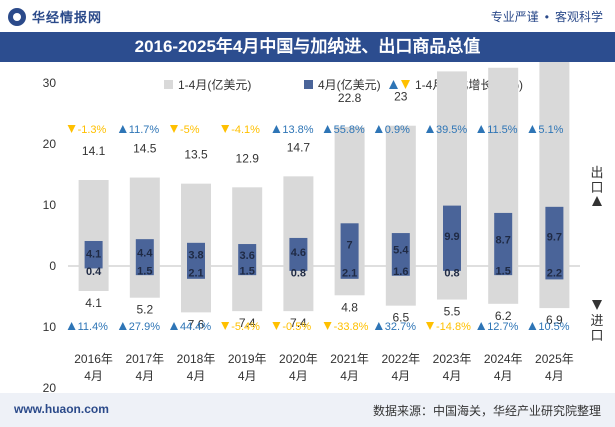 The image size is (615, 427). I want to click on export-cumulative-label: 14.1, so click(94, 151).